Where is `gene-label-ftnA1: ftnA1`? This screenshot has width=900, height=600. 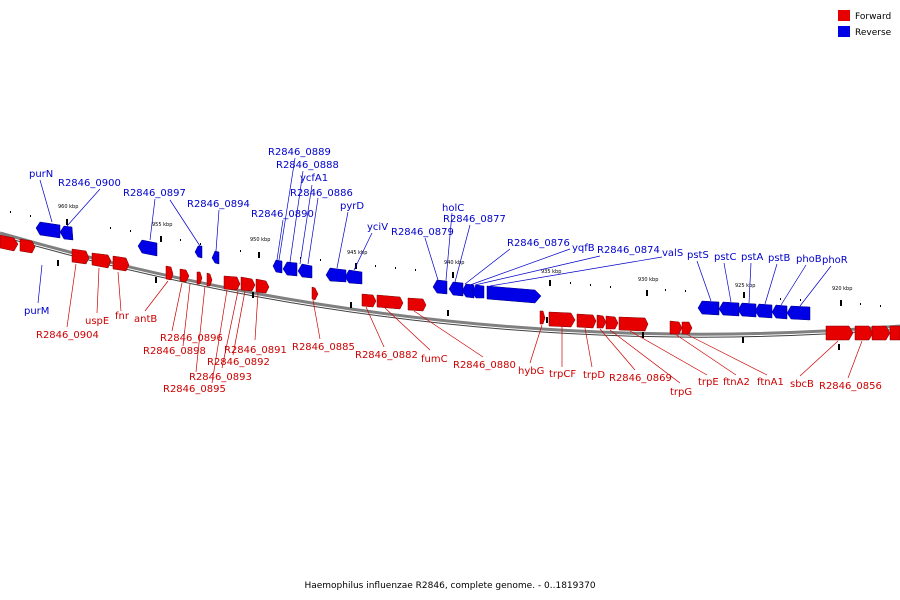 gene-label-ftnA1: ftnA1 is located at coordinates (770, 382).